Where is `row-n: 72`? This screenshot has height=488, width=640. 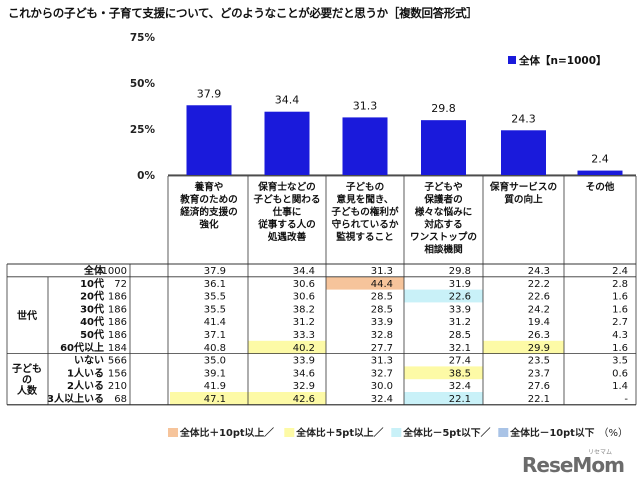
row-n: 72 is located at coordinates (120, 284).